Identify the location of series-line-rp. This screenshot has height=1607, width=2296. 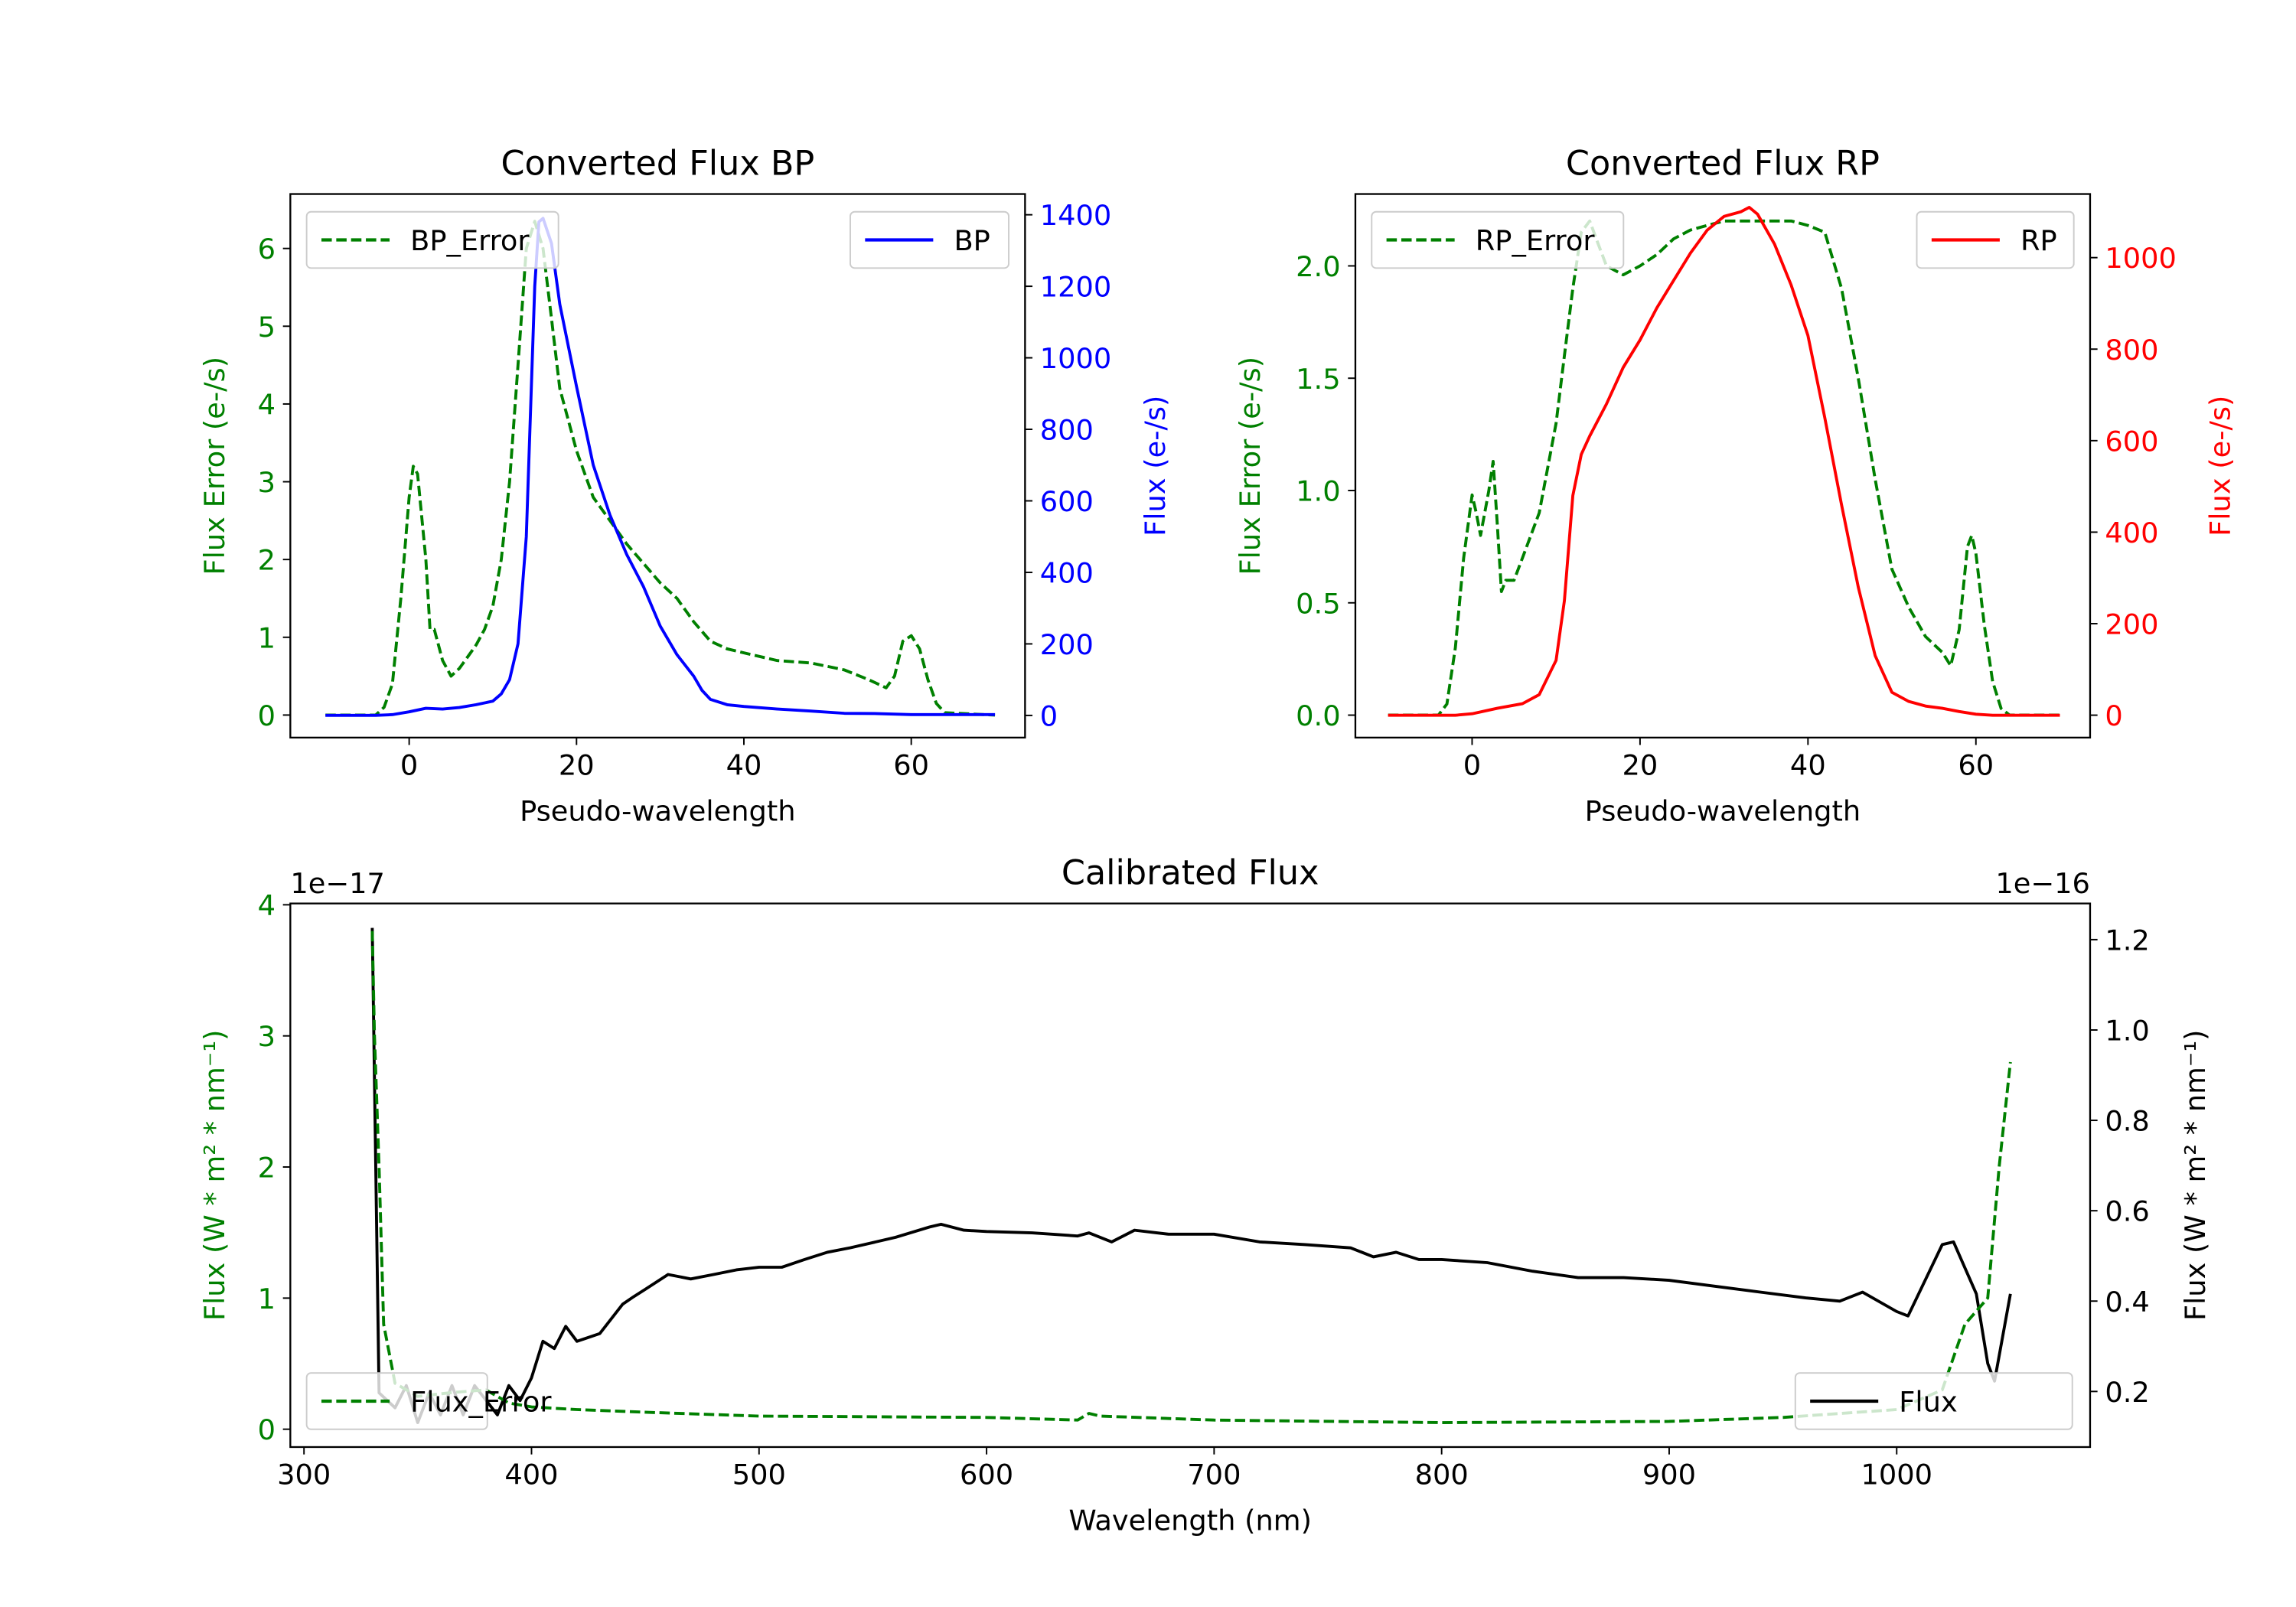
(1724, 461).